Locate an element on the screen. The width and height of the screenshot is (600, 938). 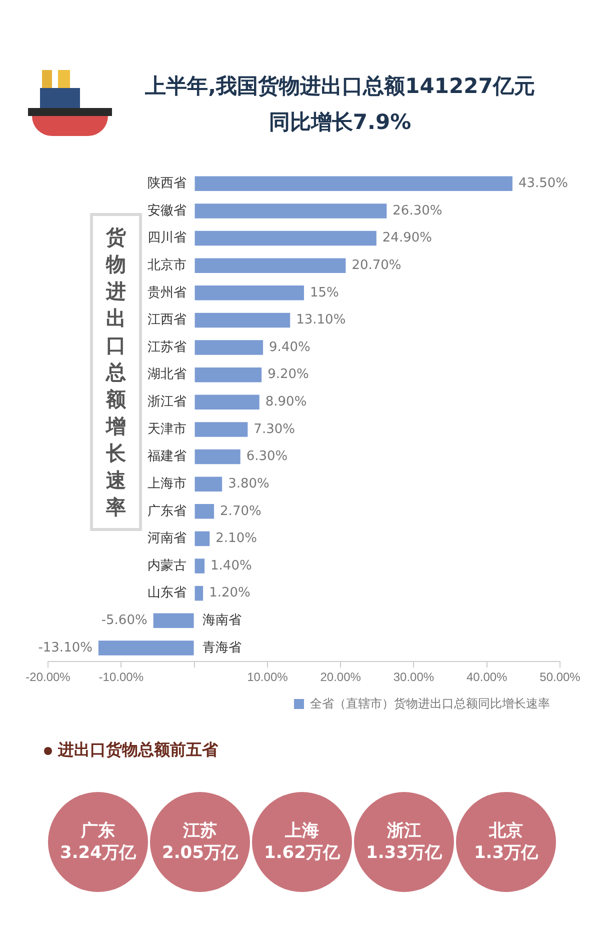
category-label: 广东 is located at coordinates (98, 831).